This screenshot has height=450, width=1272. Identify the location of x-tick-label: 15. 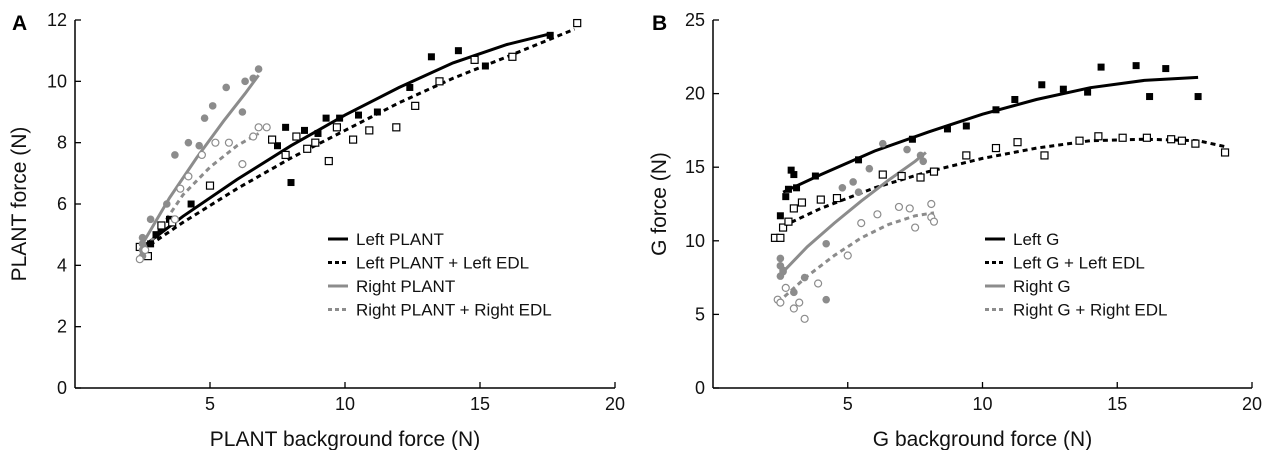
(1117, 404).